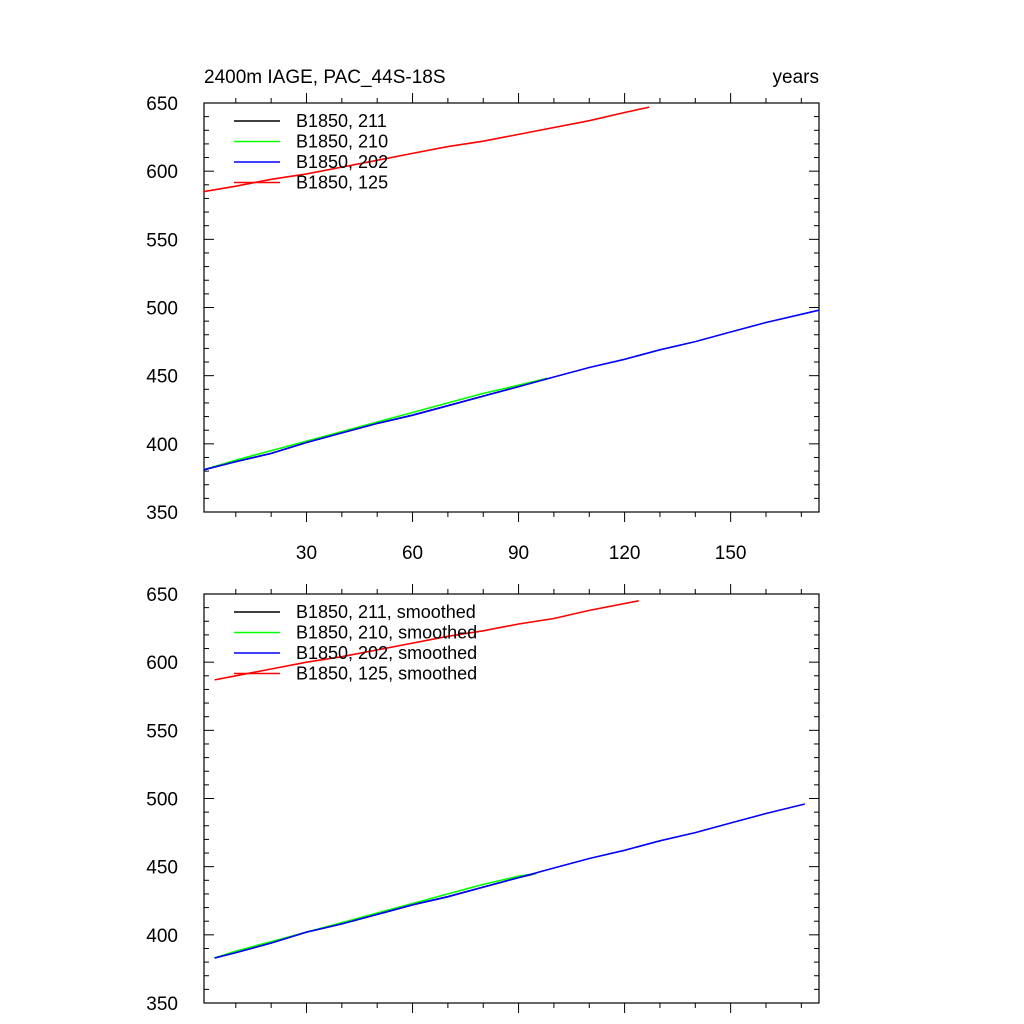 This screenshot has height=1024, width=1024. What do you see at coordinates (325, 77) in the screenshot?
I see `chart-title: 2400m IAGE, PAC_44S-18S` at bounding box center [325, 77].